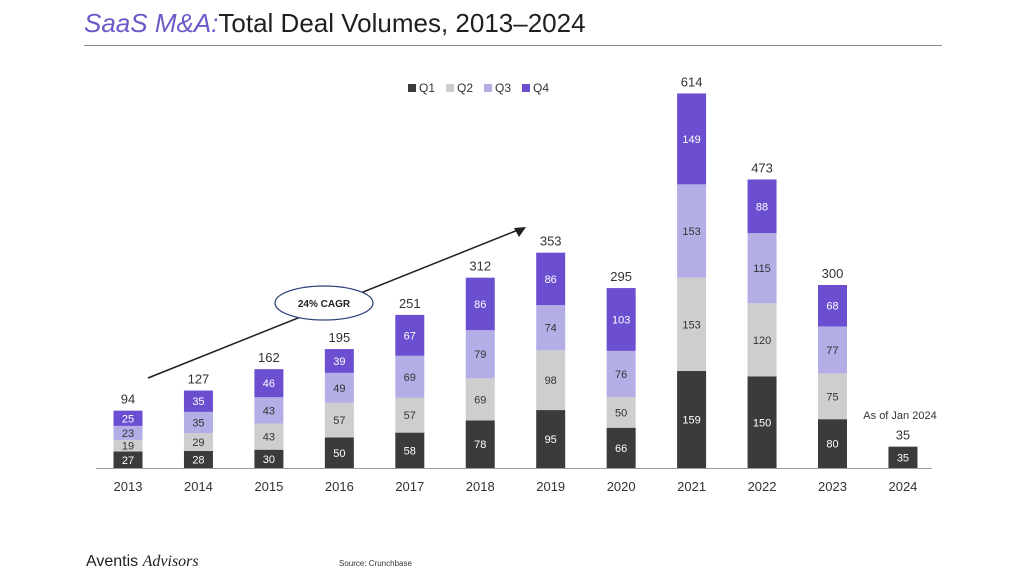 The height and width of the screenshot is (576, 1024). I want to click on bar-segment-q3-2019, so click(551, 328).